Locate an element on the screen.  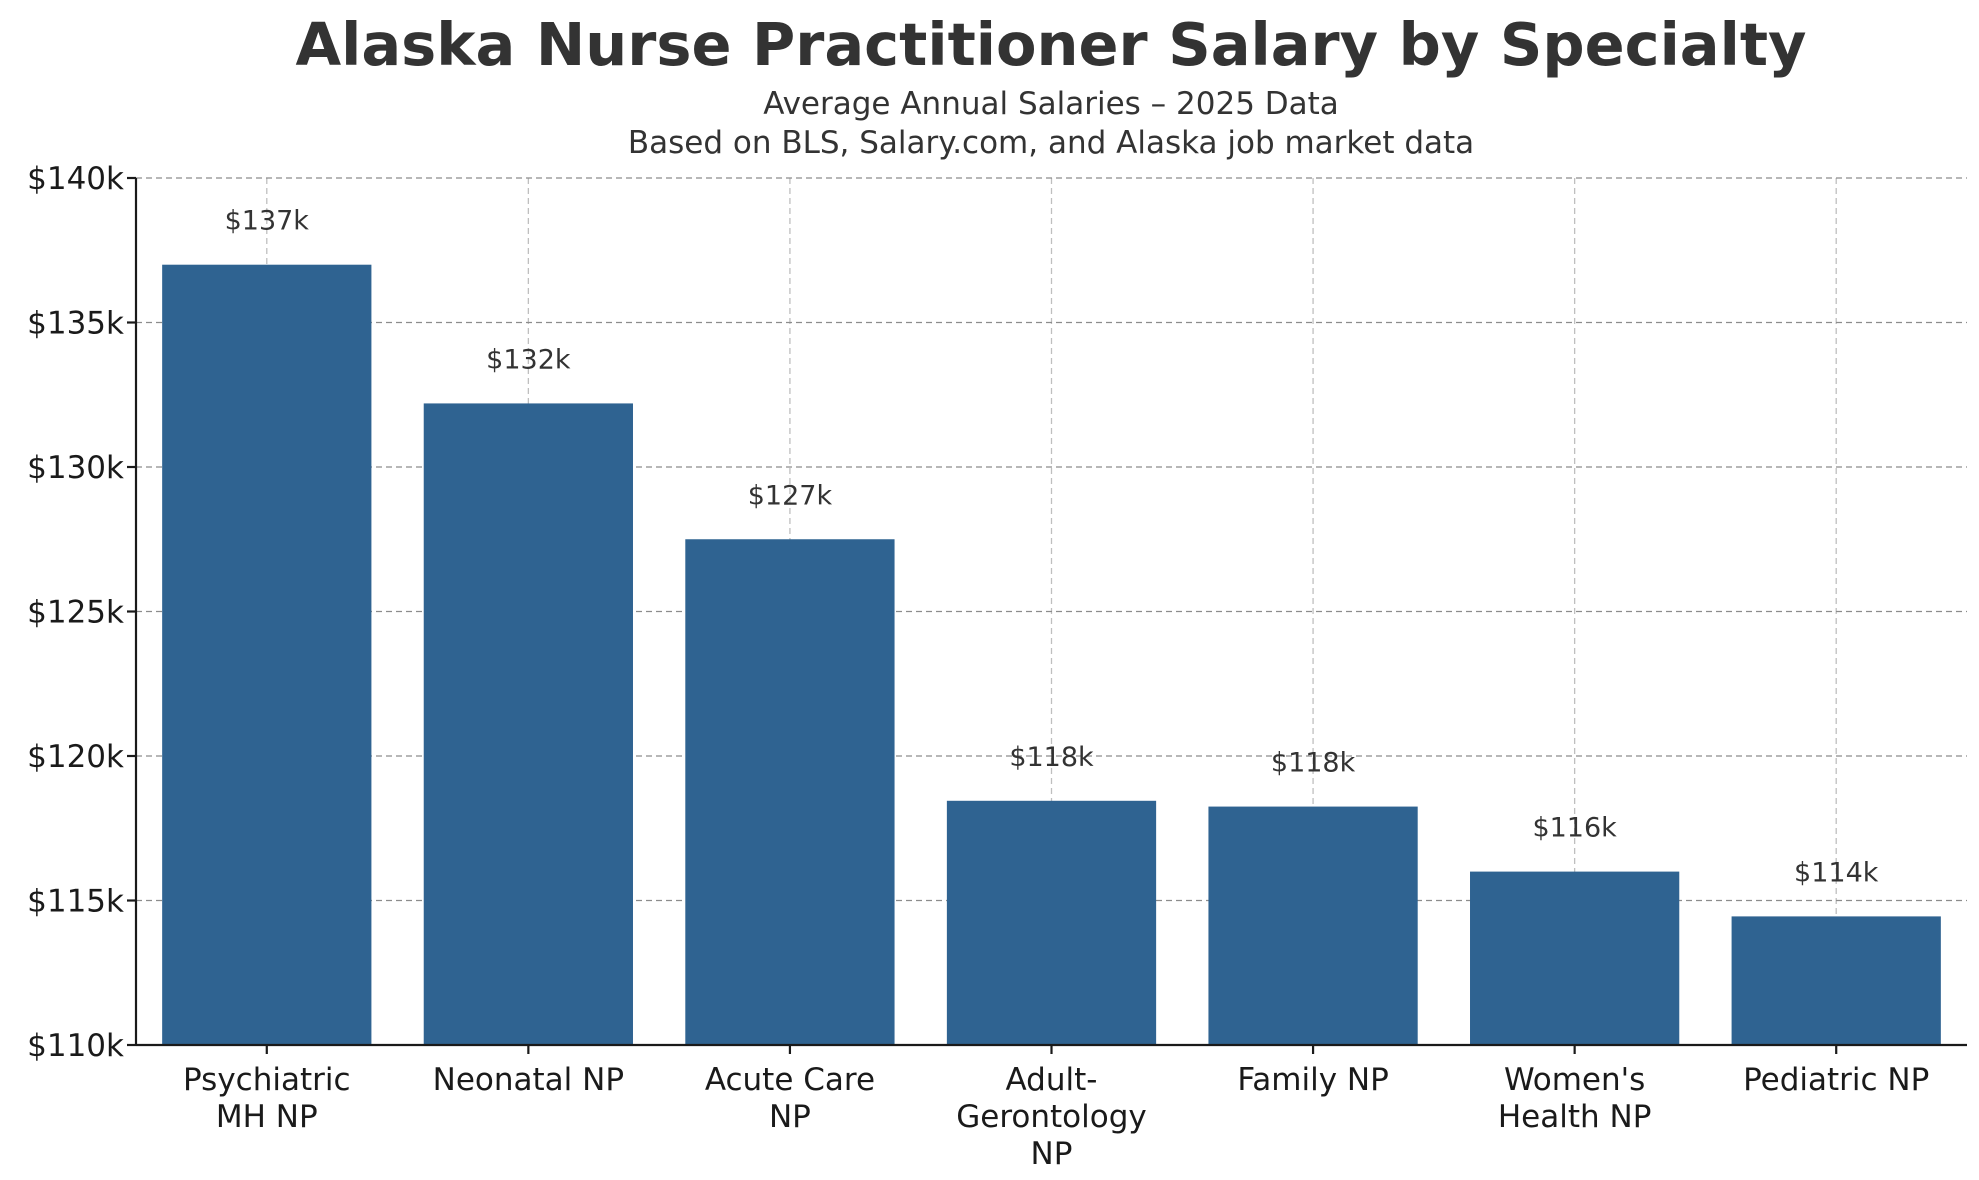
x-tick-label-line: MH NP is located at coordinates (267, 1117).